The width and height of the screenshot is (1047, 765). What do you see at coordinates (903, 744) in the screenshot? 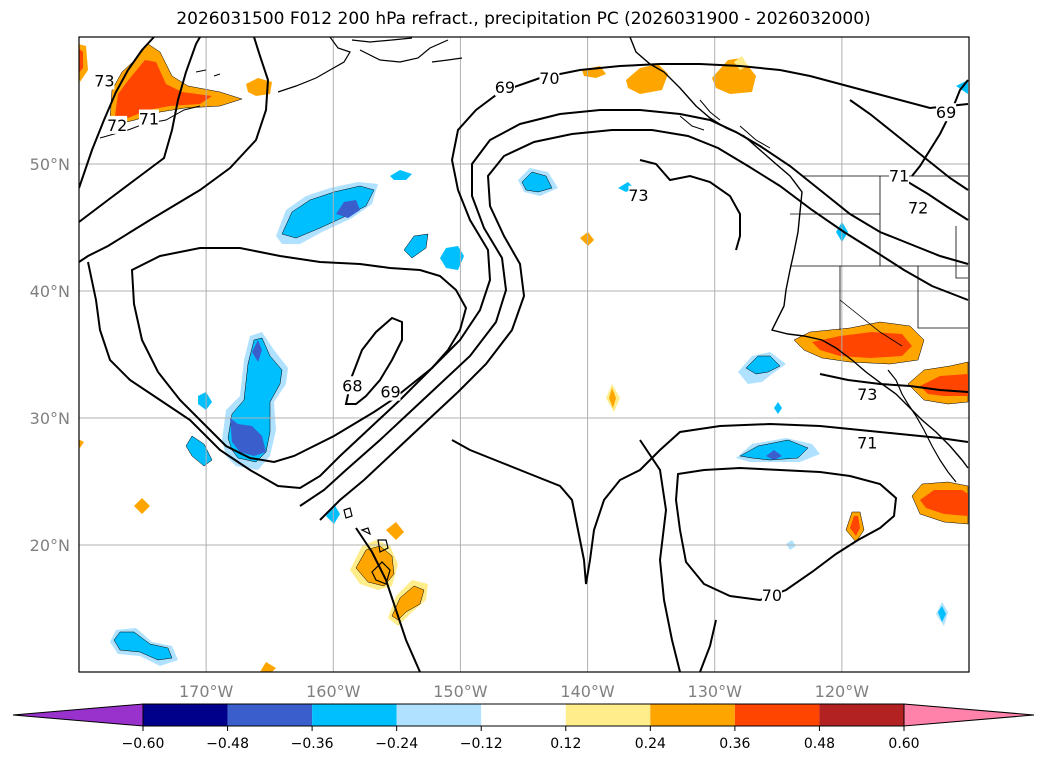
I see `colorbar-tick-label: 0.60` at bounding box center [903, 744].